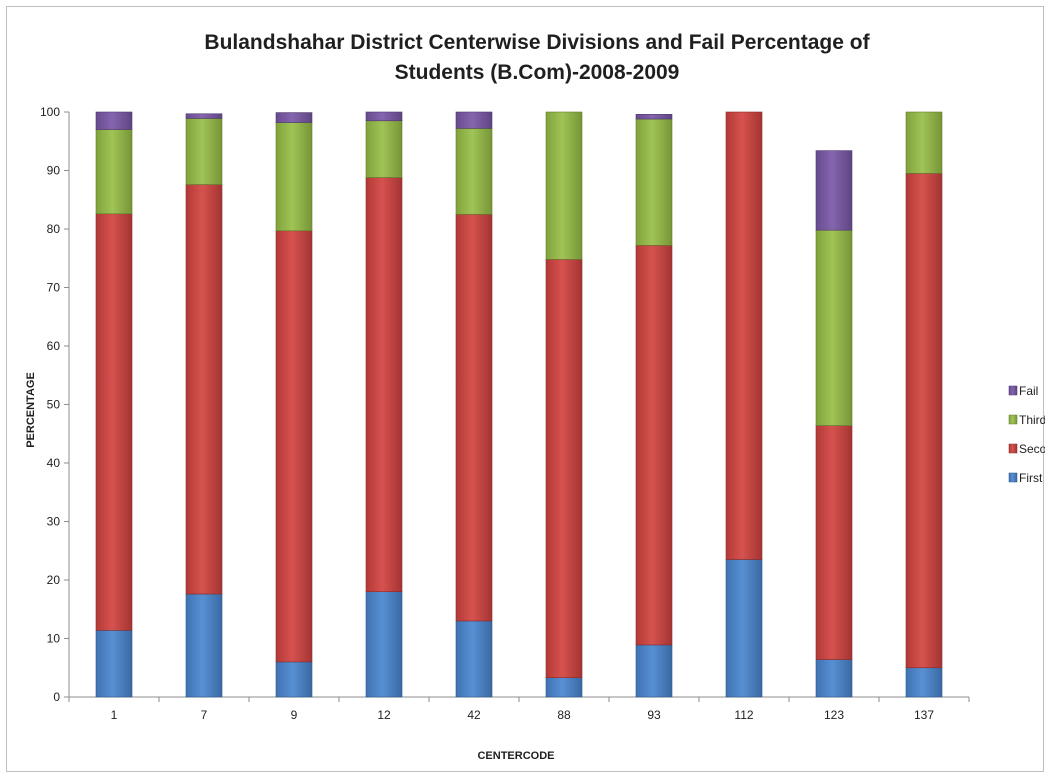 This screenshot has height=778, width=1051. I want to click on x-tick-label: 123, so click(834, 715).